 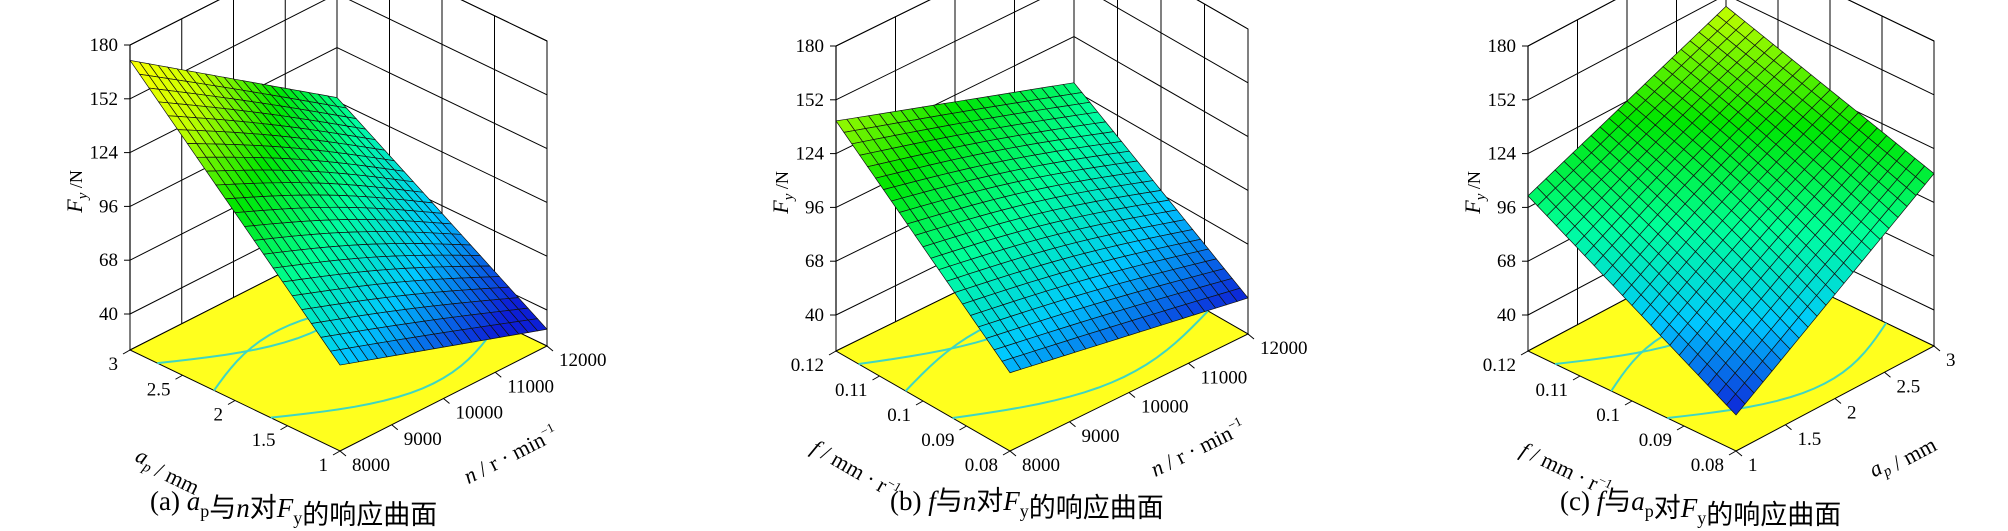 I want to click on y-tick-label: 1.5, so click(x=264, y=440).